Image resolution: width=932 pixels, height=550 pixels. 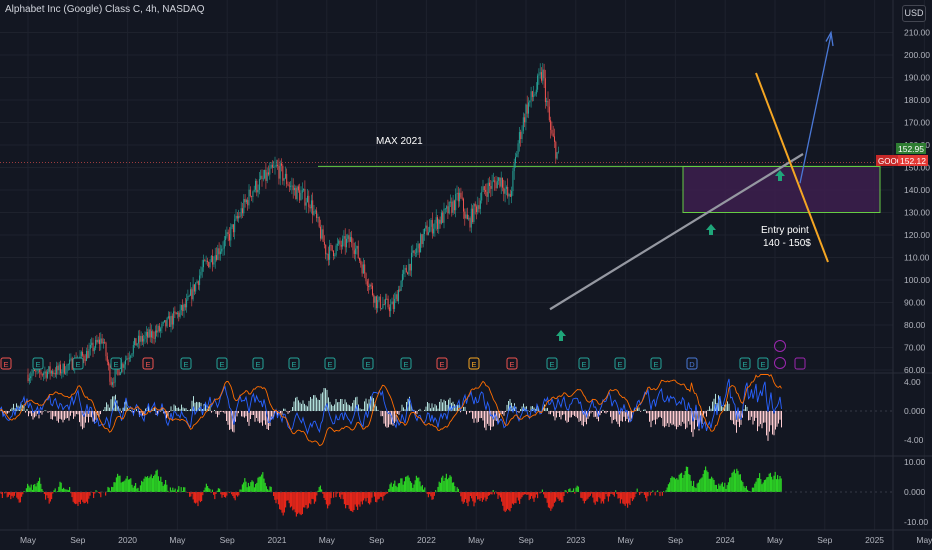 I want to click on time-tick-label: Sep, so click(x=525, y=540).